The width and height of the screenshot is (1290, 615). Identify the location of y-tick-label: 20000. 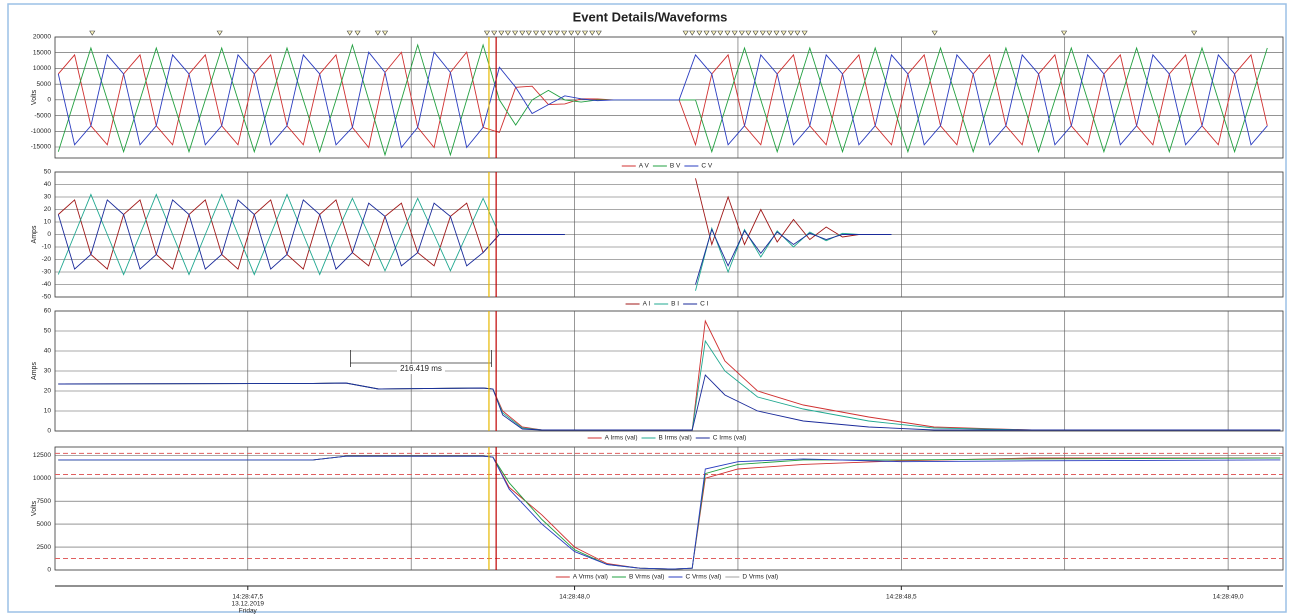
(42, 37).